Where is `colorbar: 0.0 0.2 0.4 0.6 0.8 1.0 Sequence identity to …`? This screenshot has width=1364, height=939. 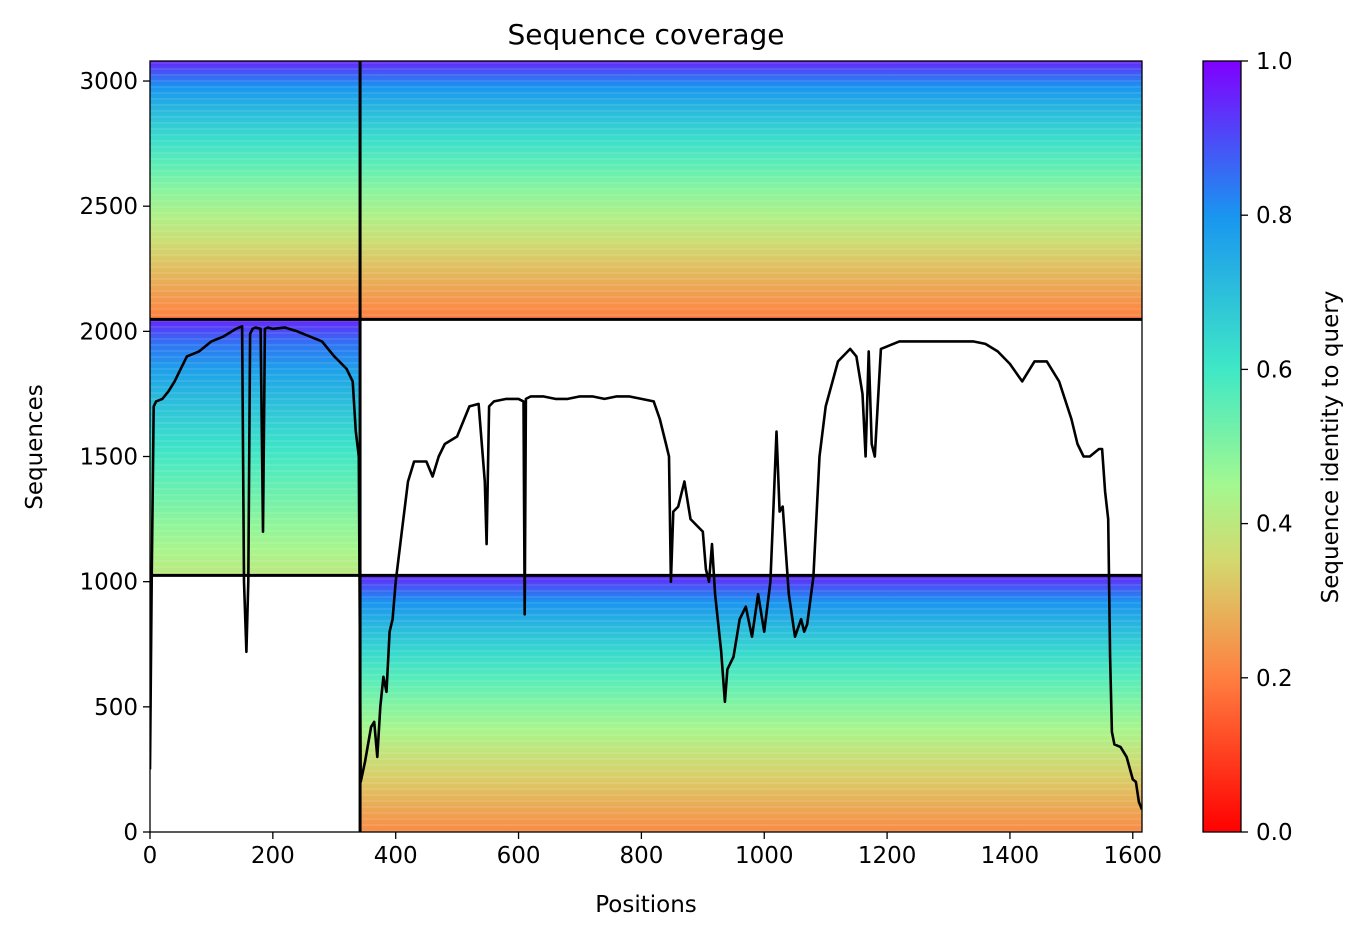 colorbar: 0.0 0.2 0.4 0.6 0.8 1.0 Sequence identity to … is located at coordinates (1273, 447).